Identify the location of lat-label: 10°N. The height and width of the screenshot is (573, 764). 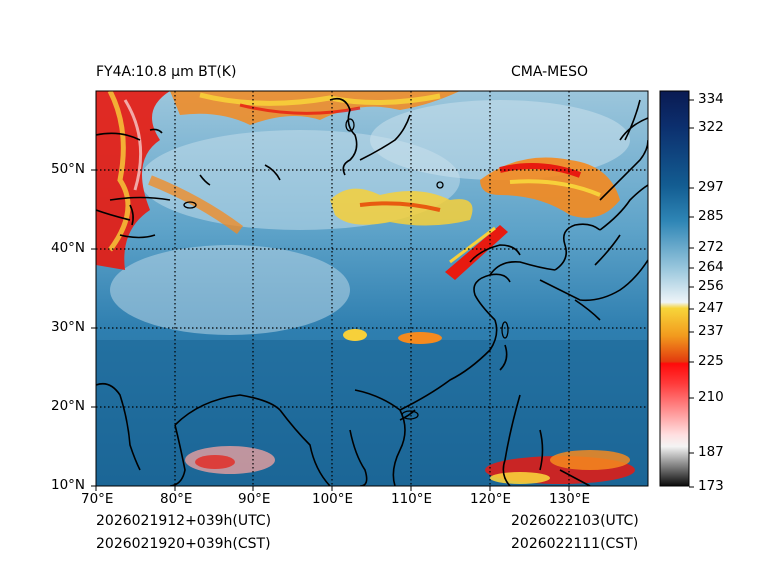
(68, 485).